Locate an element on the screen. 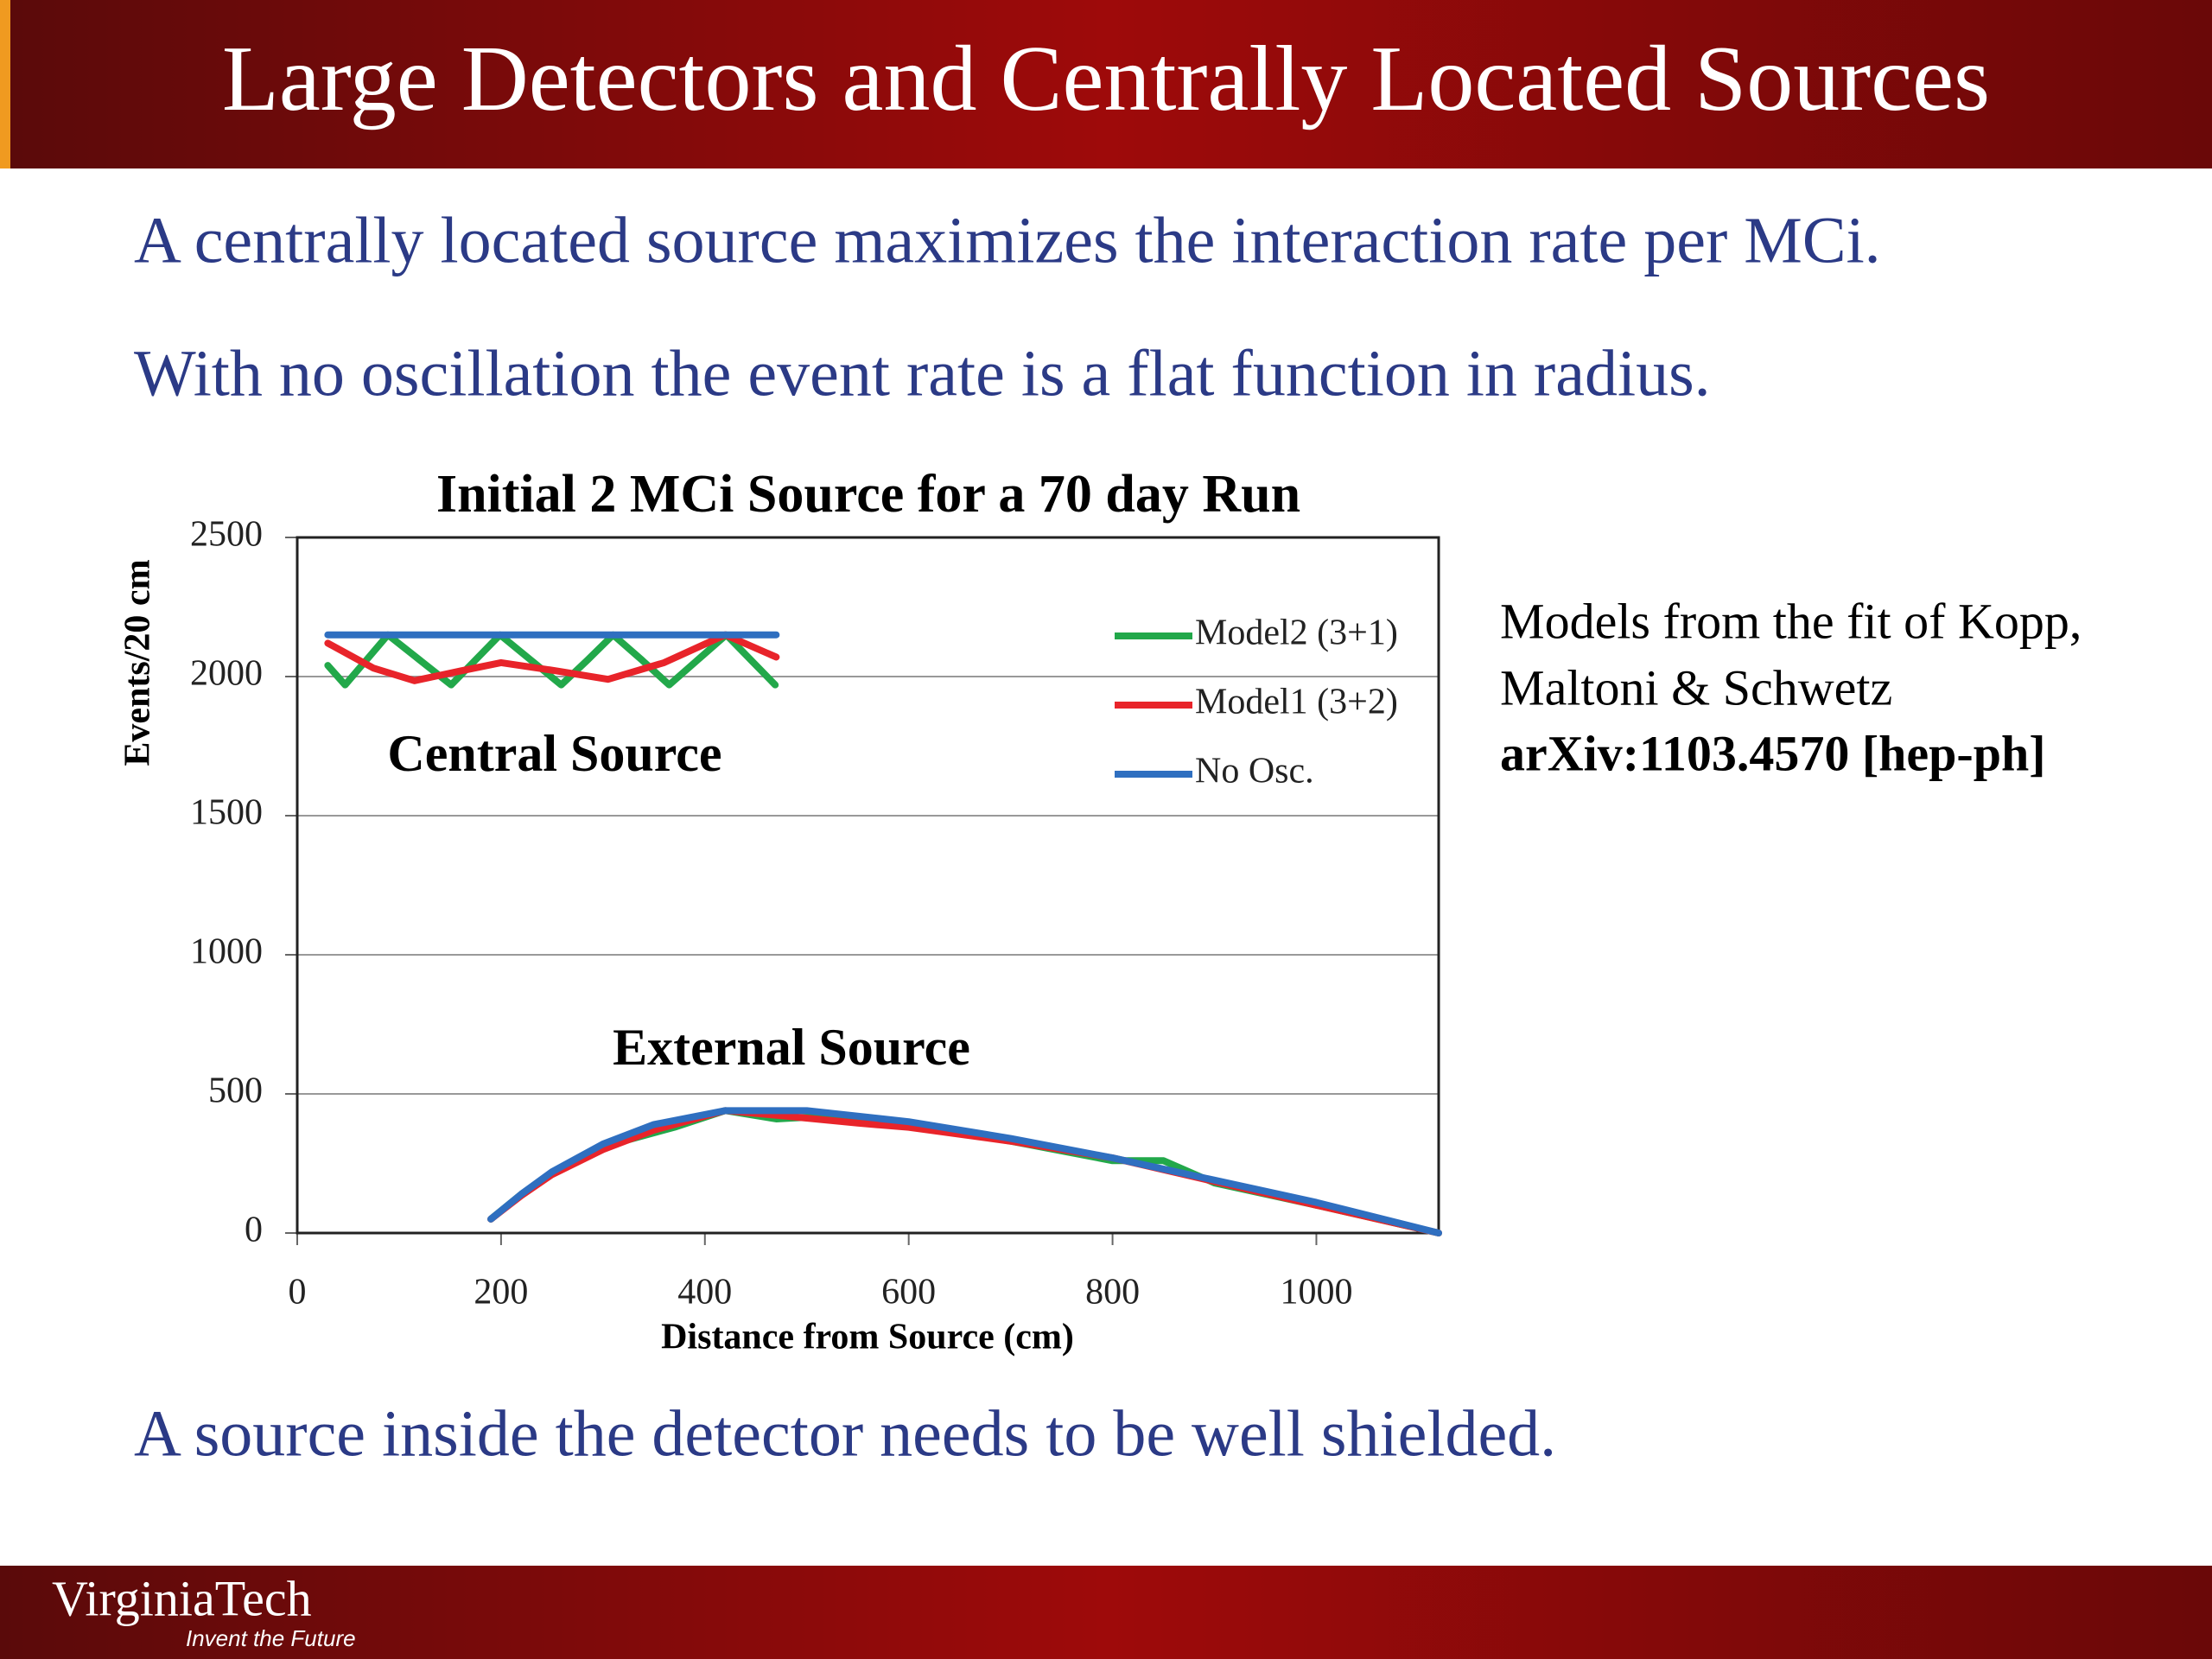 The height and width of the screenshot is (1659, 2212). x-tick-label: 400 is located at coordinates (704, 1293).